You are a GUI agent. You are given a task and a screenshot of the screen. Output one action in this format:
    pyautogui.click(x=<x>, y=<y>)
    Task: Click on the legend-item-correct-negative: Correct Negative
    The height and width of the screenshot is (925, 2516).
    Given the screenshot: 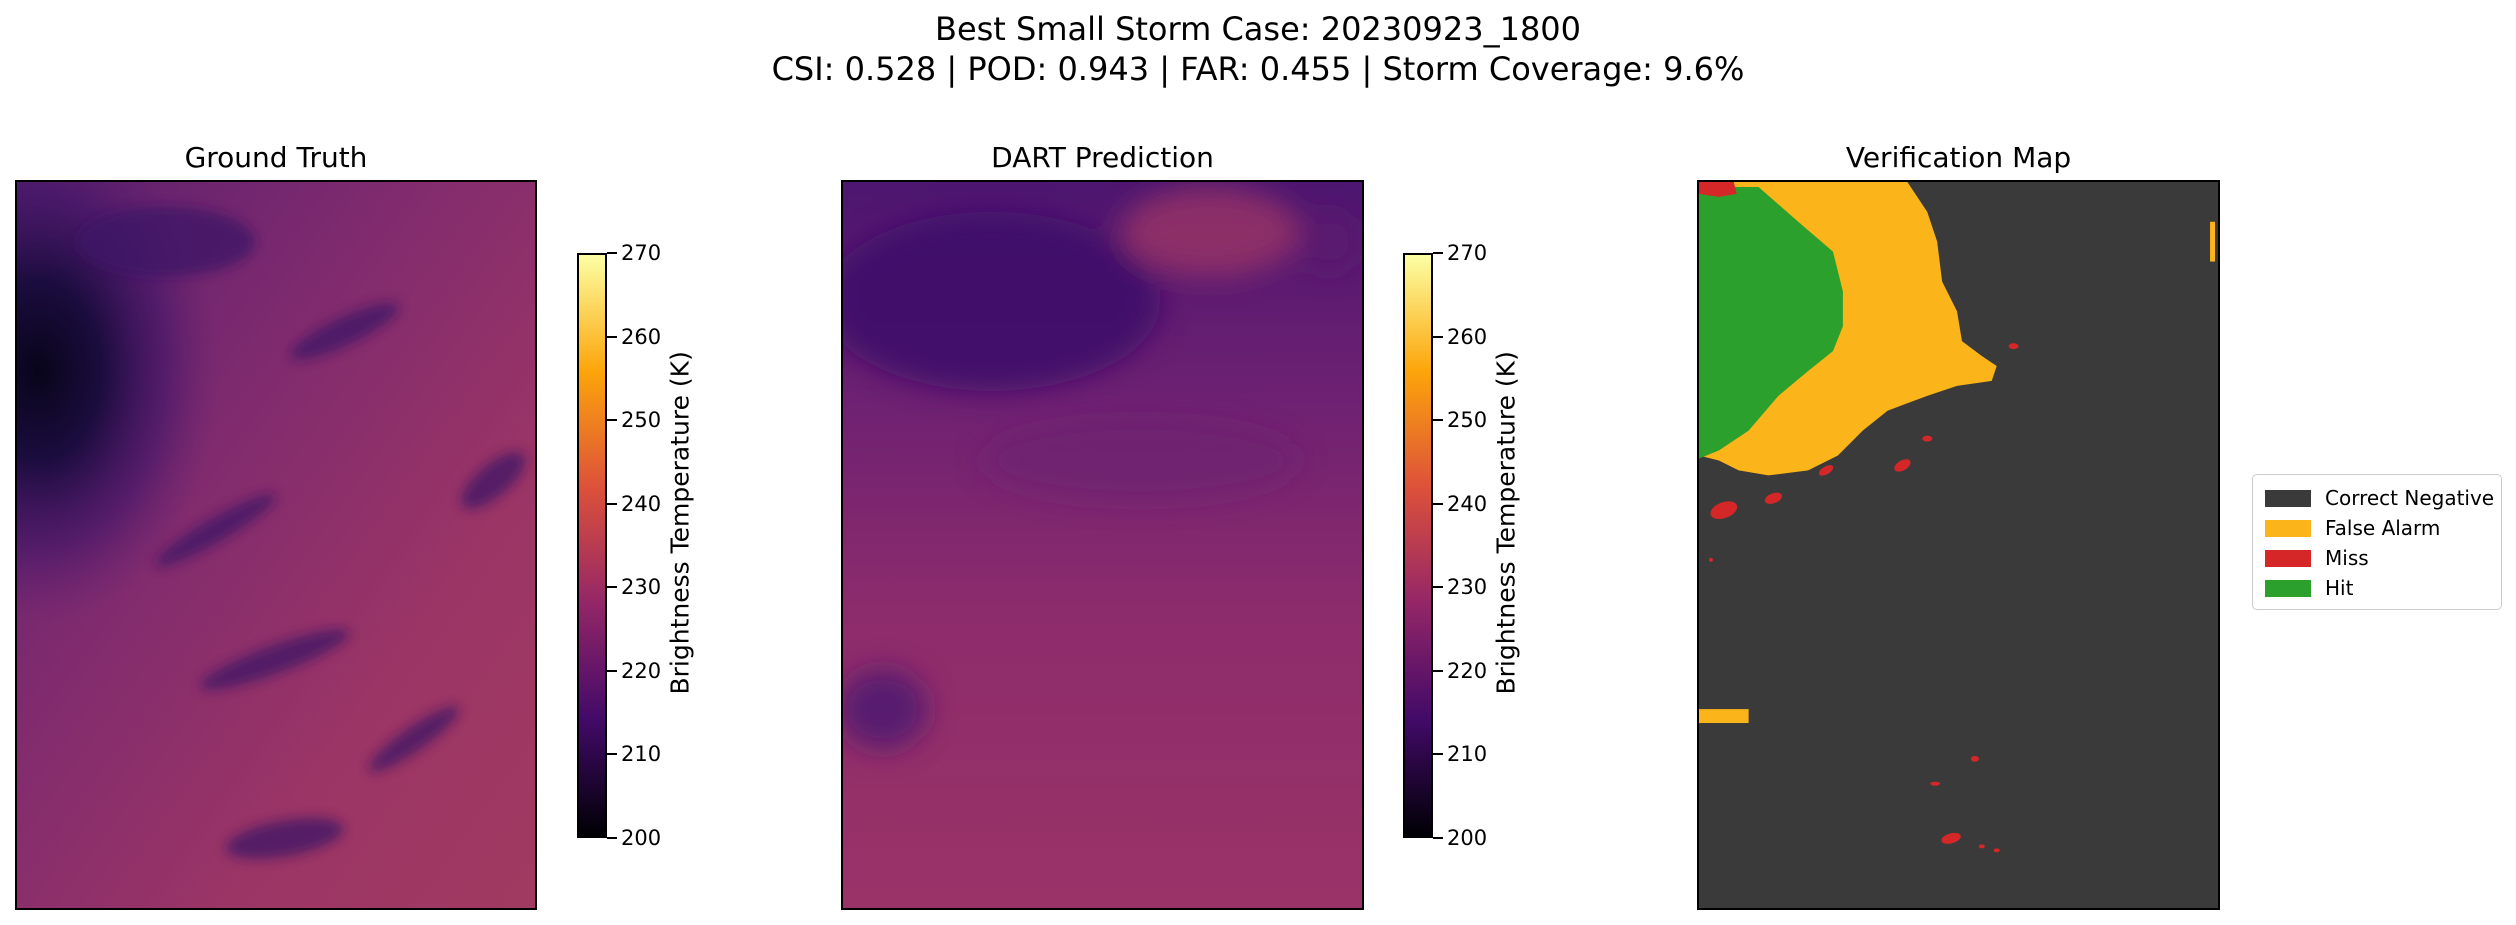 What is the action you would take?
    pyautogui.click(x=2379, y=498)
    